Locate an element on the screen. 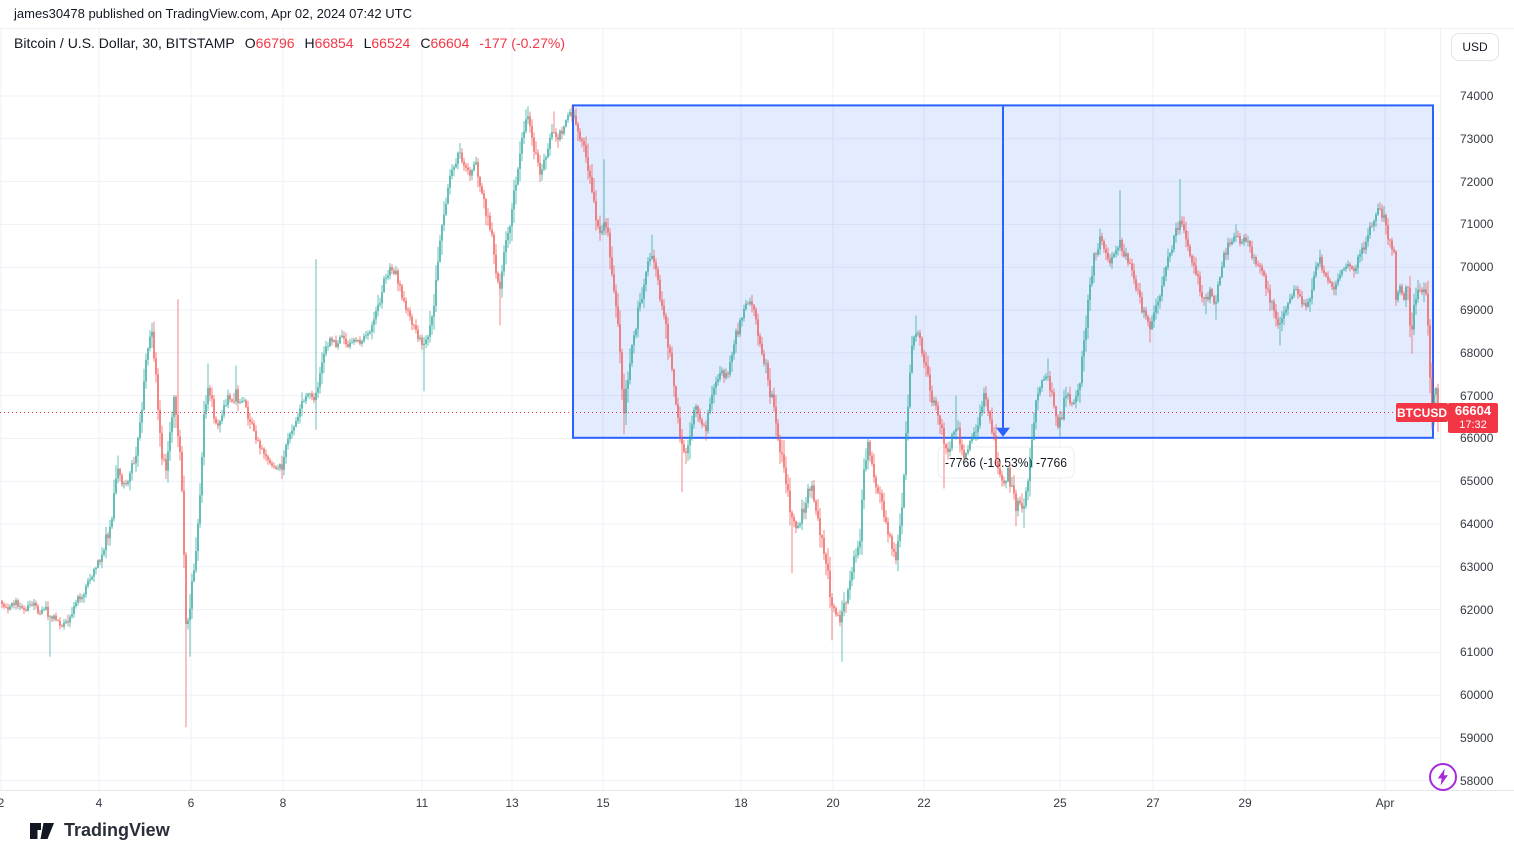  time-axis-label: 20 is located at coordinates (833, 803).